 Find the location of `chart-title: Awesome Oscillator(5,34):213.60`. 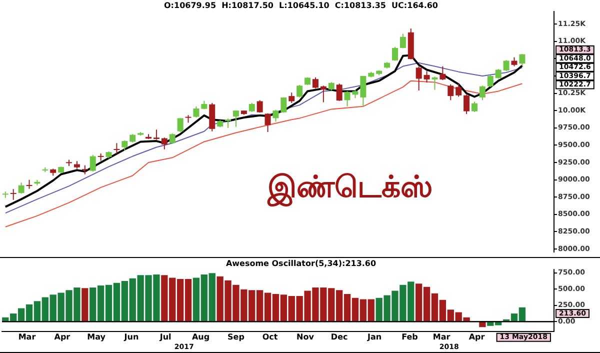

chart-title: Awesome Oscillator(5,34):213.60 is located at coordinates (301, 263).